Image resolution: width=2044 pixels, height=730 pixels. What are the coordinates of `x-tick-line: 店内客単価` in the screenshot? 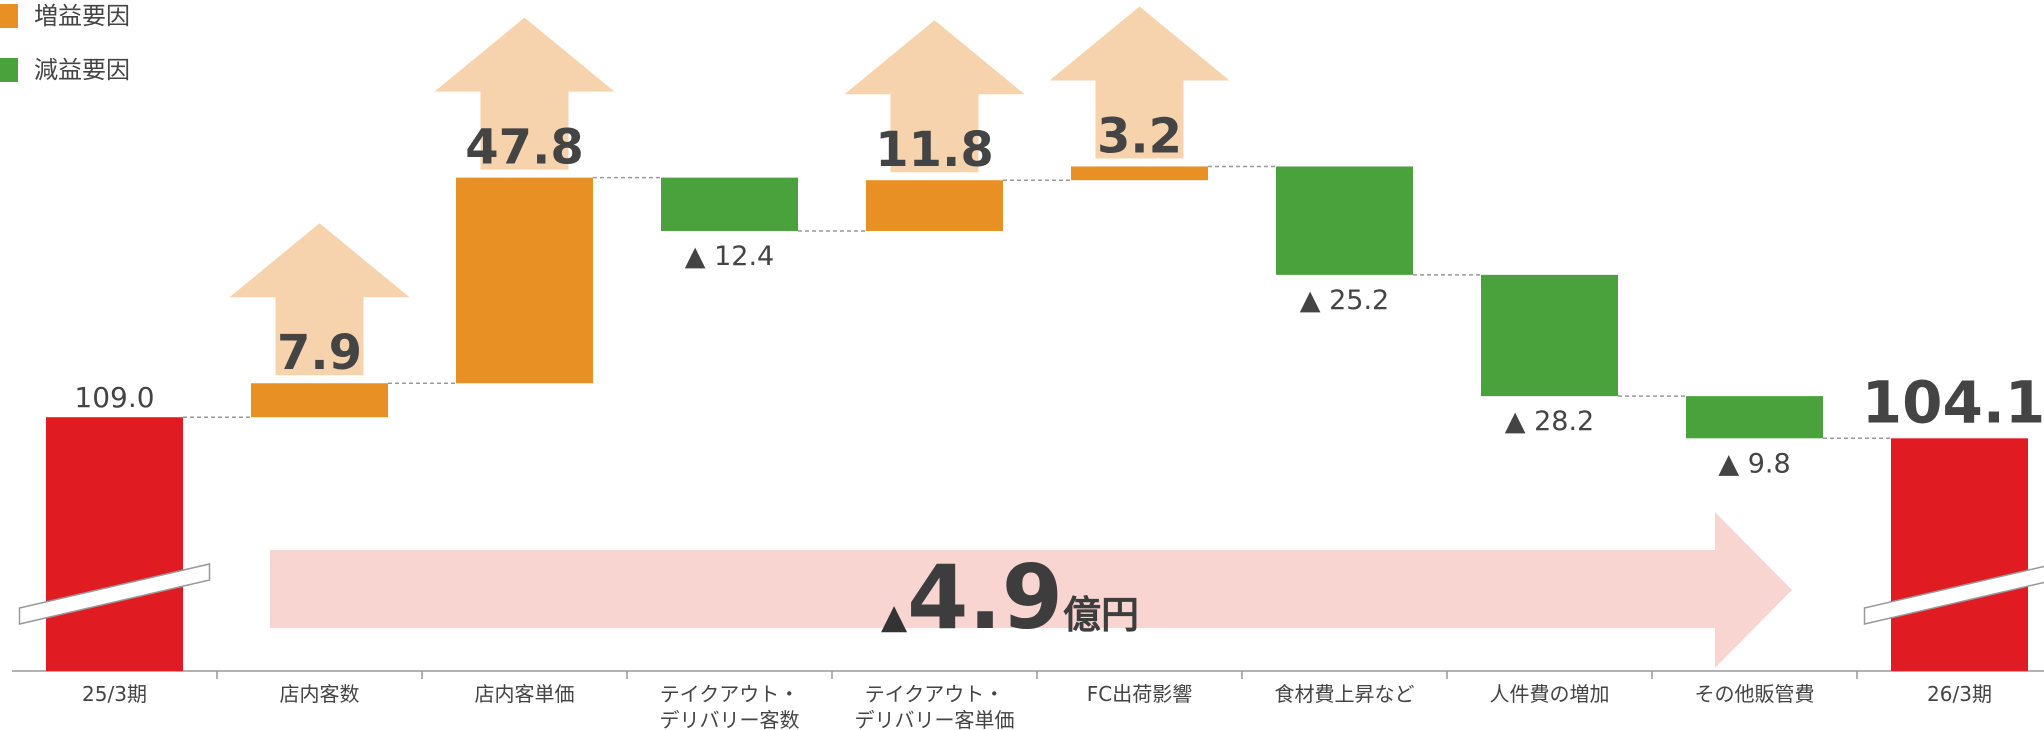 It's located at (525, 694).